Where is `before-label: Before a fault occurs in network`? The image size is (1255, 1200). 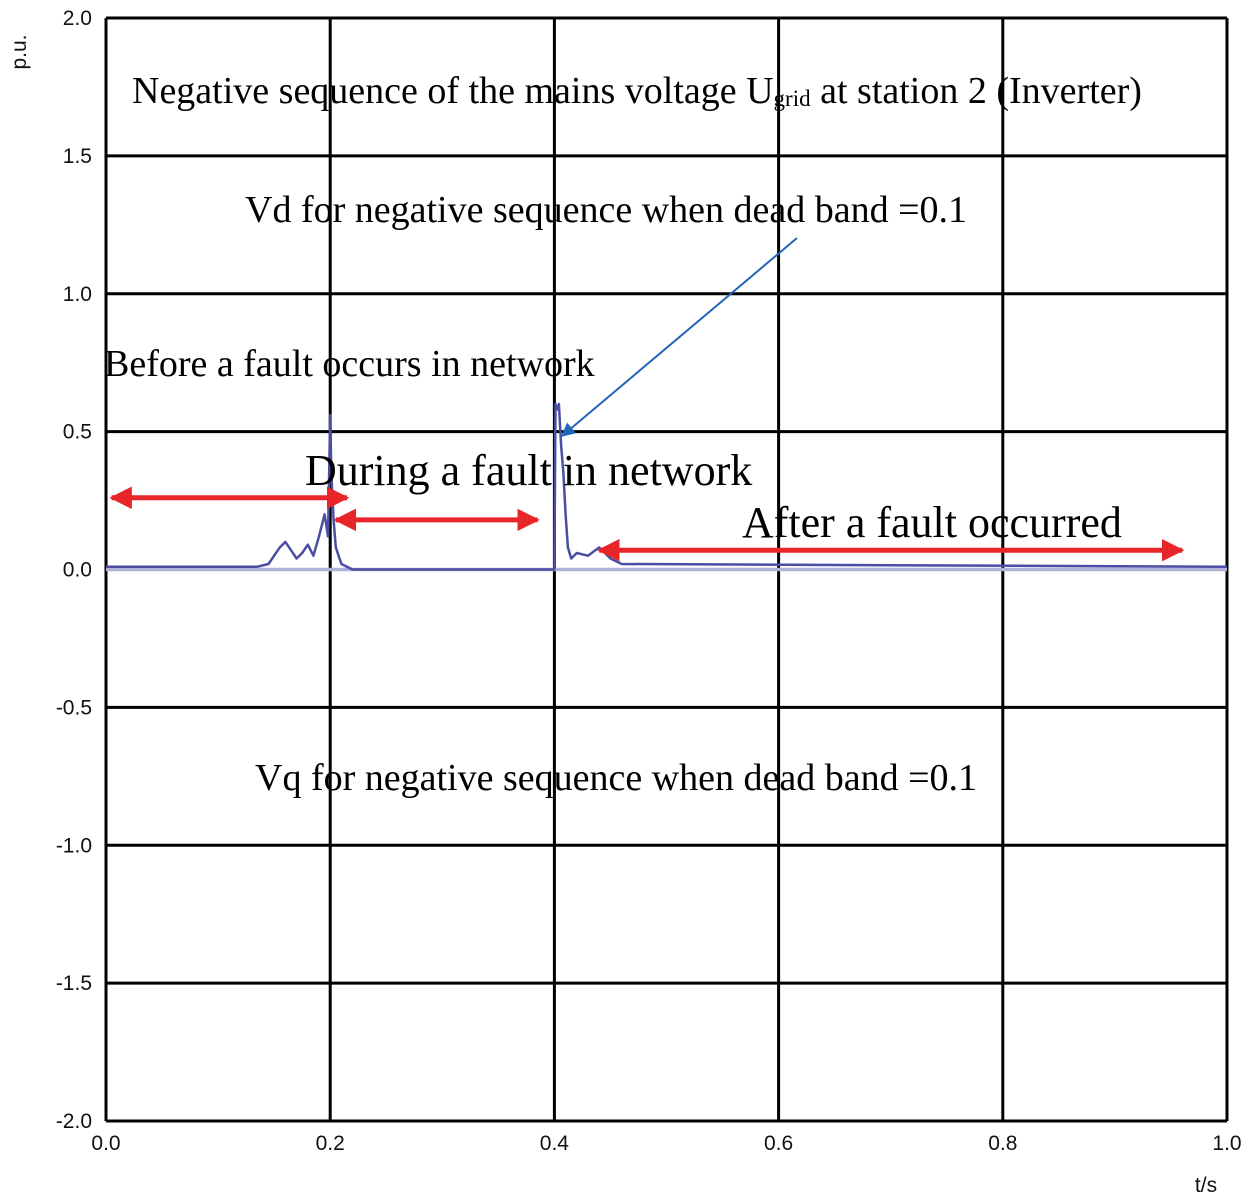
before-label: Before a fault occurs in network is located at coordinates (349, 364).